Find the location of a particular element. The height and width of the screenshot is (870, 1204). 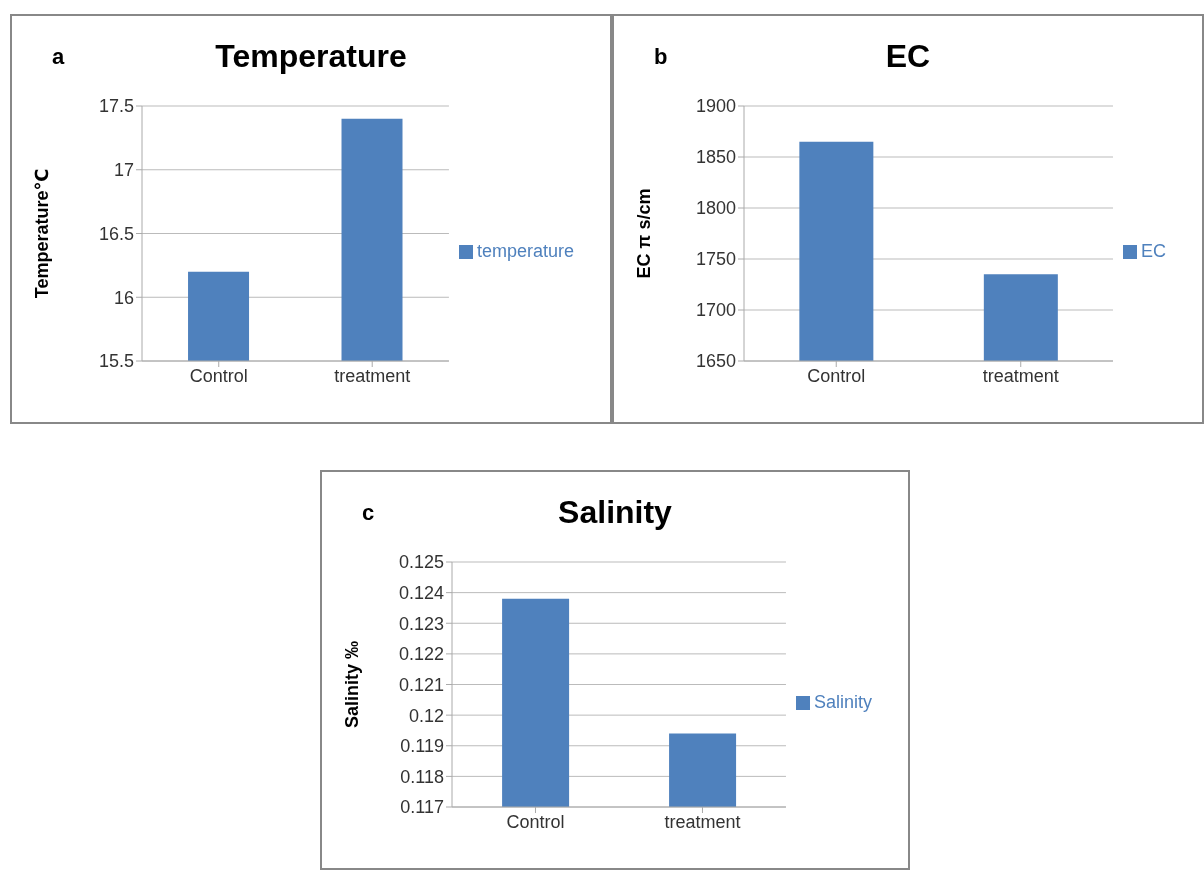

y-tick-label: 1900 is located at coordinates (715, 106).